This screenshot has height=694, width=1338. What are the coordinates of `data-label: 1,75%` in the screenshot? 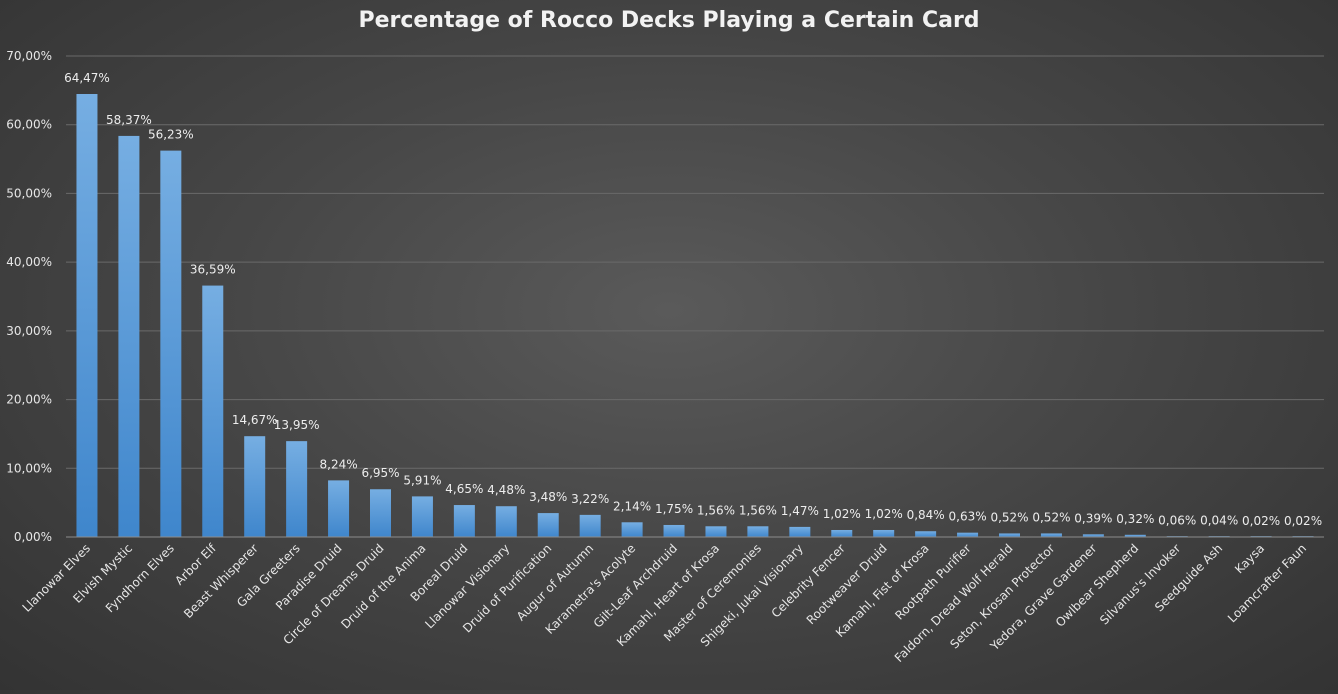 It's located at (674, 509).